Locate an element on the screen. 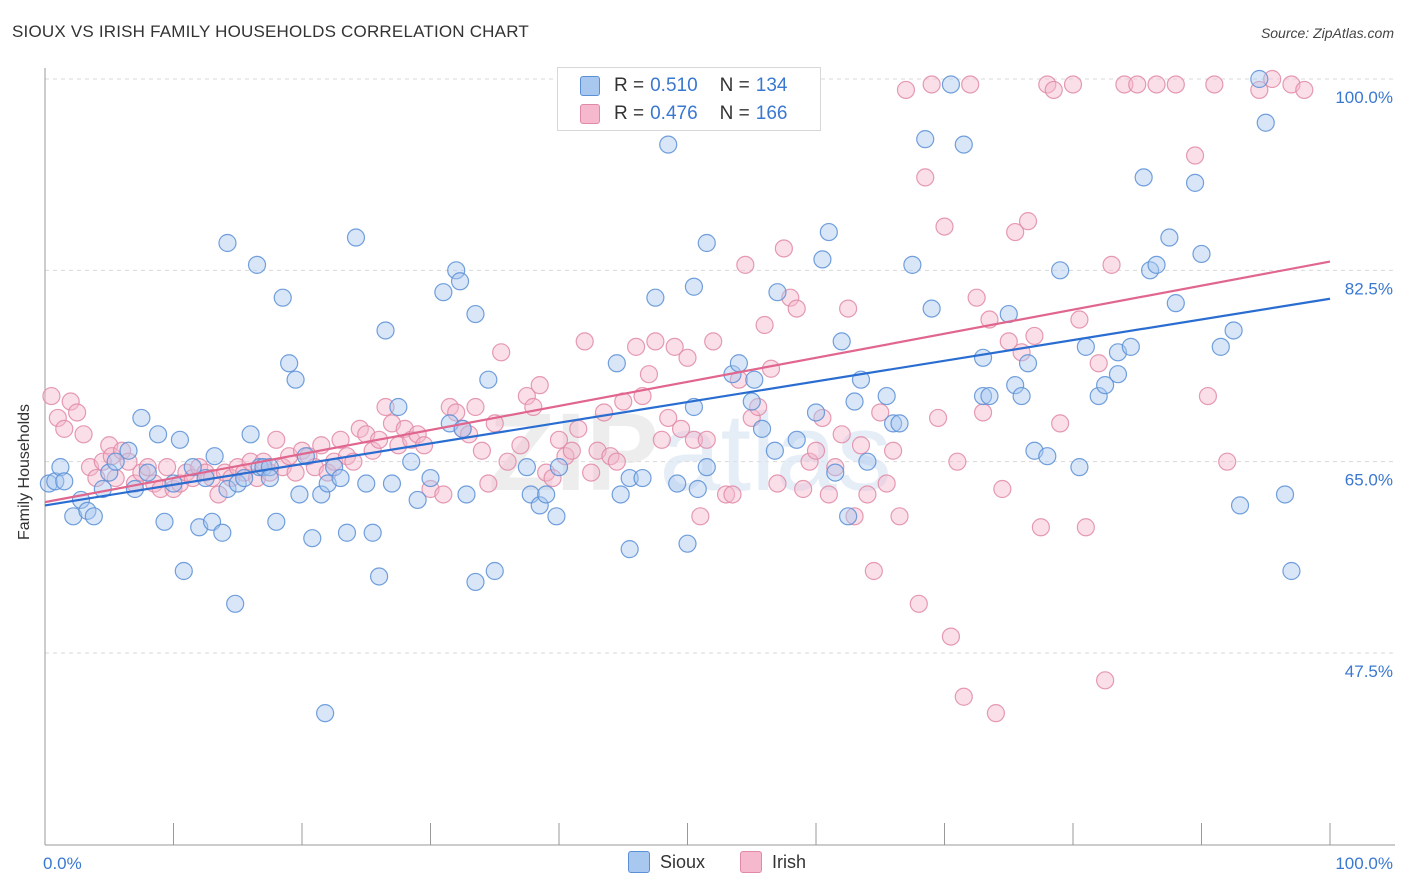  legend-item-sioux: Sioux is located at coordinates (666, 862).